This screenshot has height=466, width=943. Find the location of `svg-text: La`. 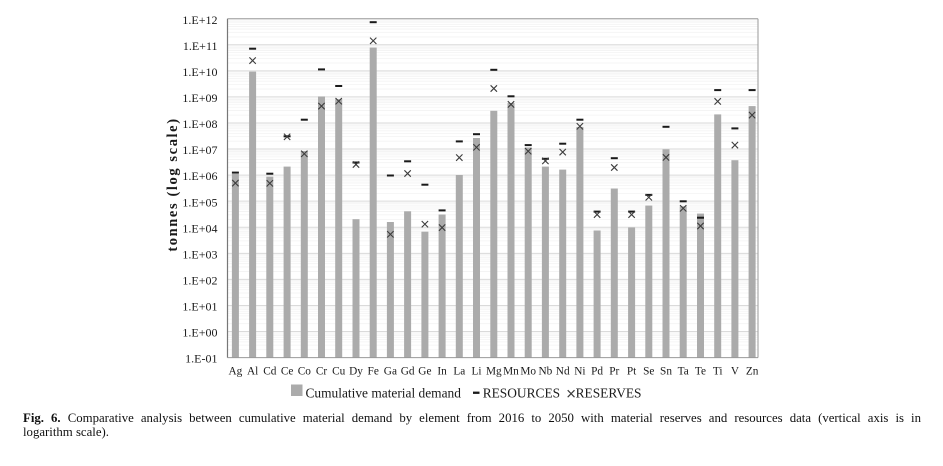

svg-text: La is located at coordinates (459, 371).